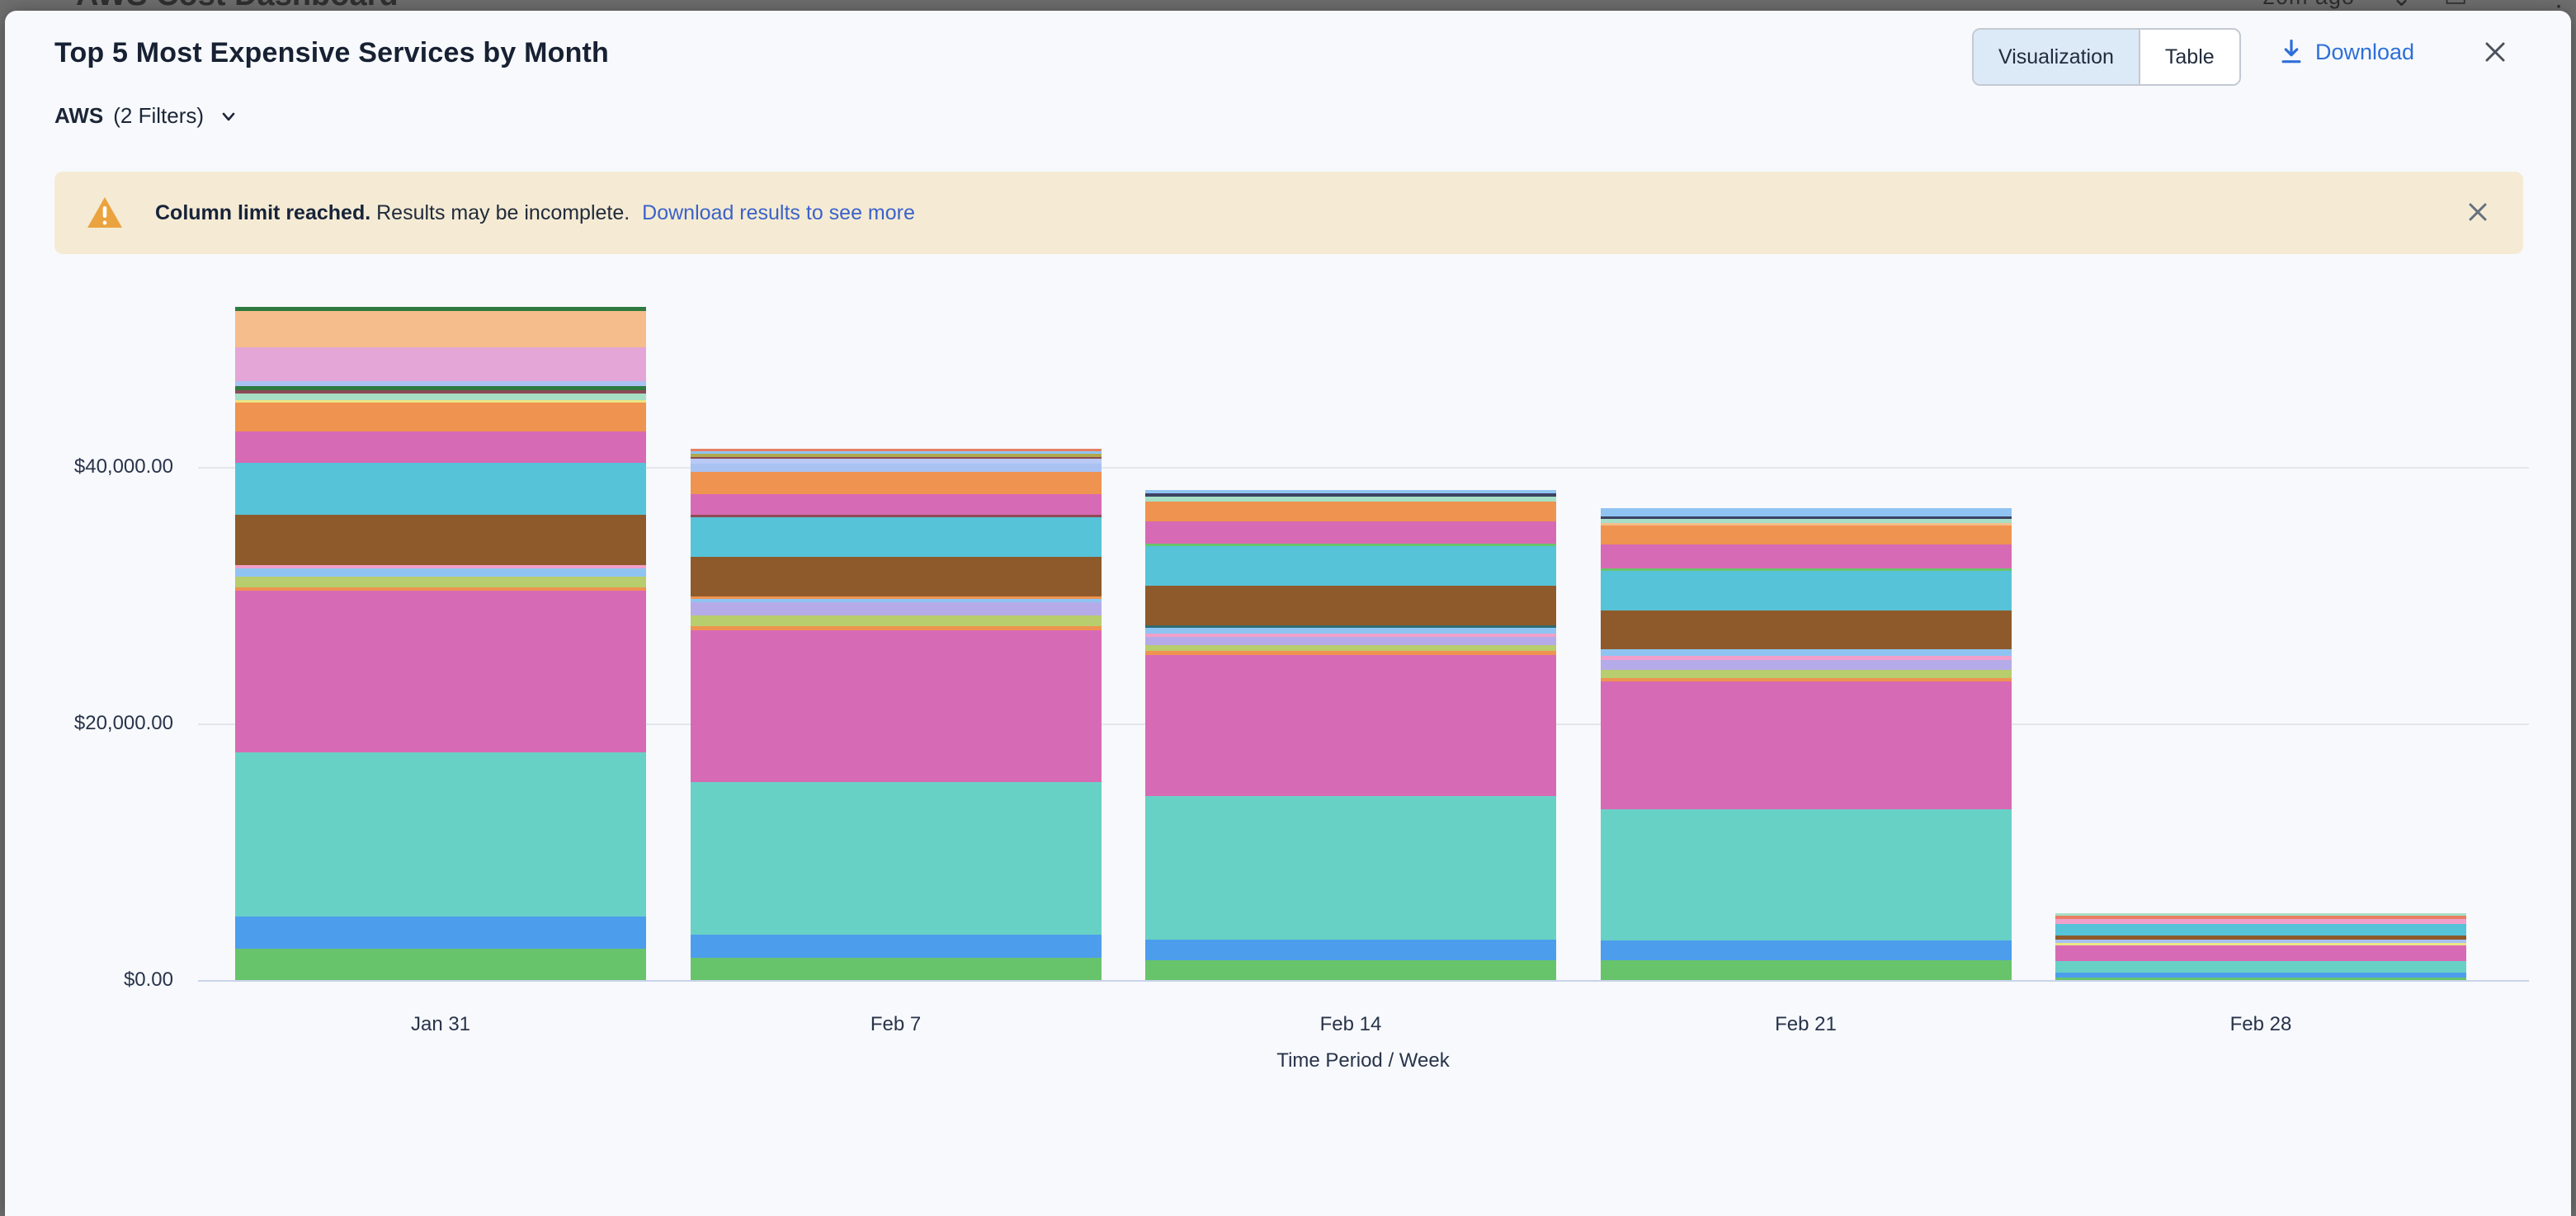 The image size is (2576, 1216). What do you see at coordinates (147, 116) in the screenshot?
I see `filter-dropdown: AWS (2 Filters)` at bounding box center [147, 116].